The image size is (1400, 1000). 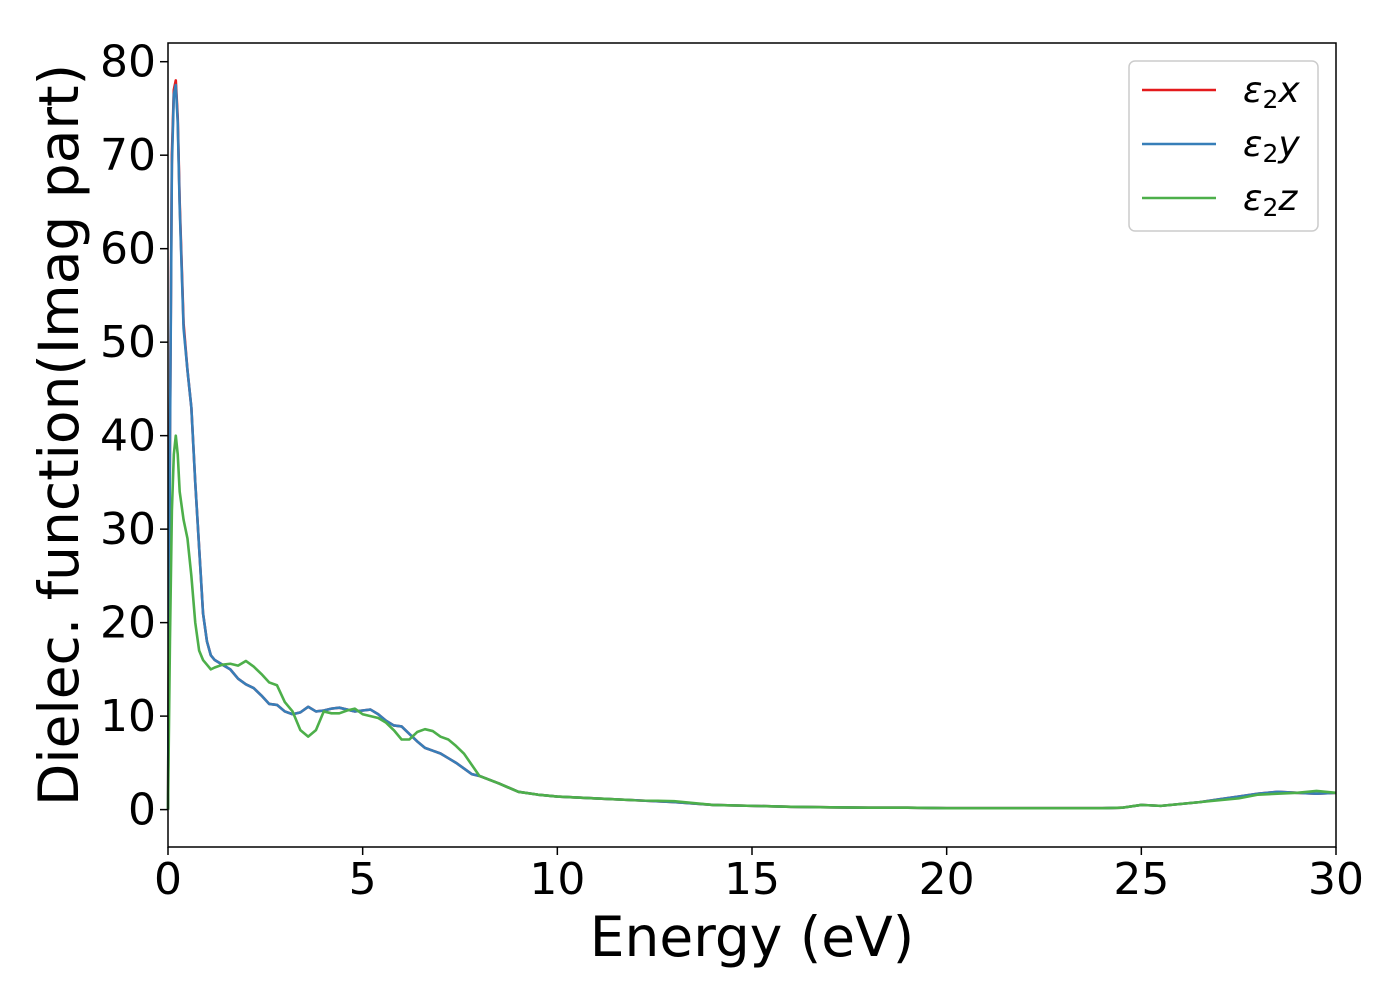 What do you see at coordinates (59, 435) in the screenshot?
I see `y-axis-label: Dielec. function(Imag part)` at bounding box center [59, 435].